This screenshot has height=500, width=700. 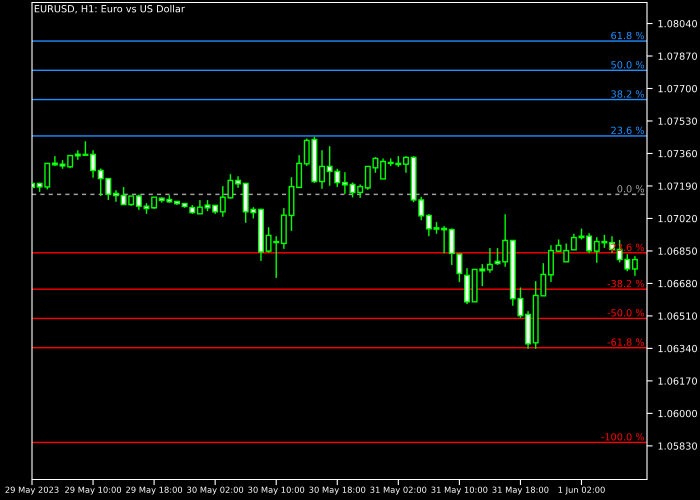 What do you see at coordinates (627, 36) in the screenshot?
I see `annotation: 61.8 %` at bounding box center [627, 36].